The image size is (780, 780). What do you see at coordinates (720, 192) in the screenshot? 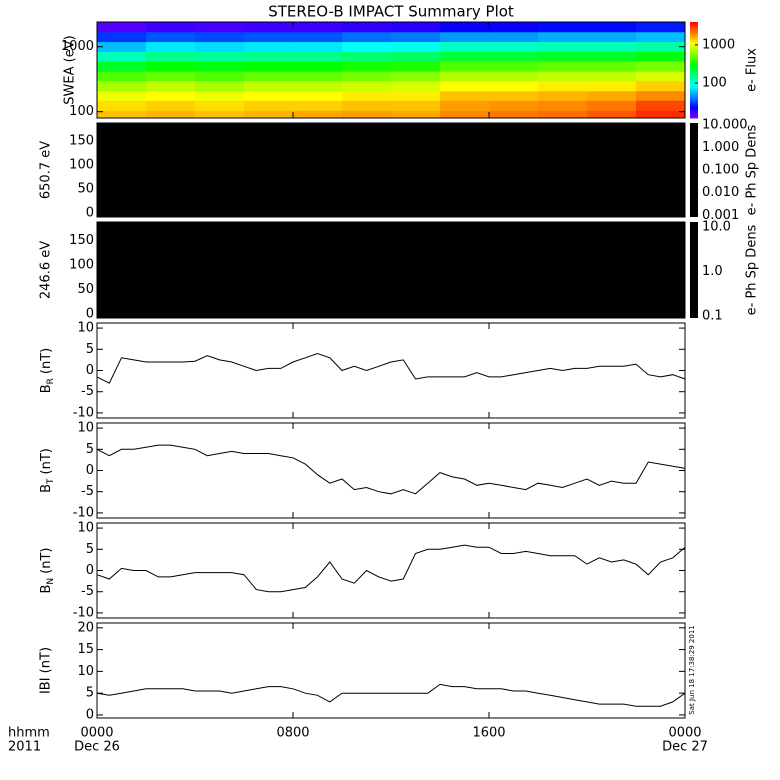
I see `colorbar-tick-label: 0.010` at bounding box center [720, 192].